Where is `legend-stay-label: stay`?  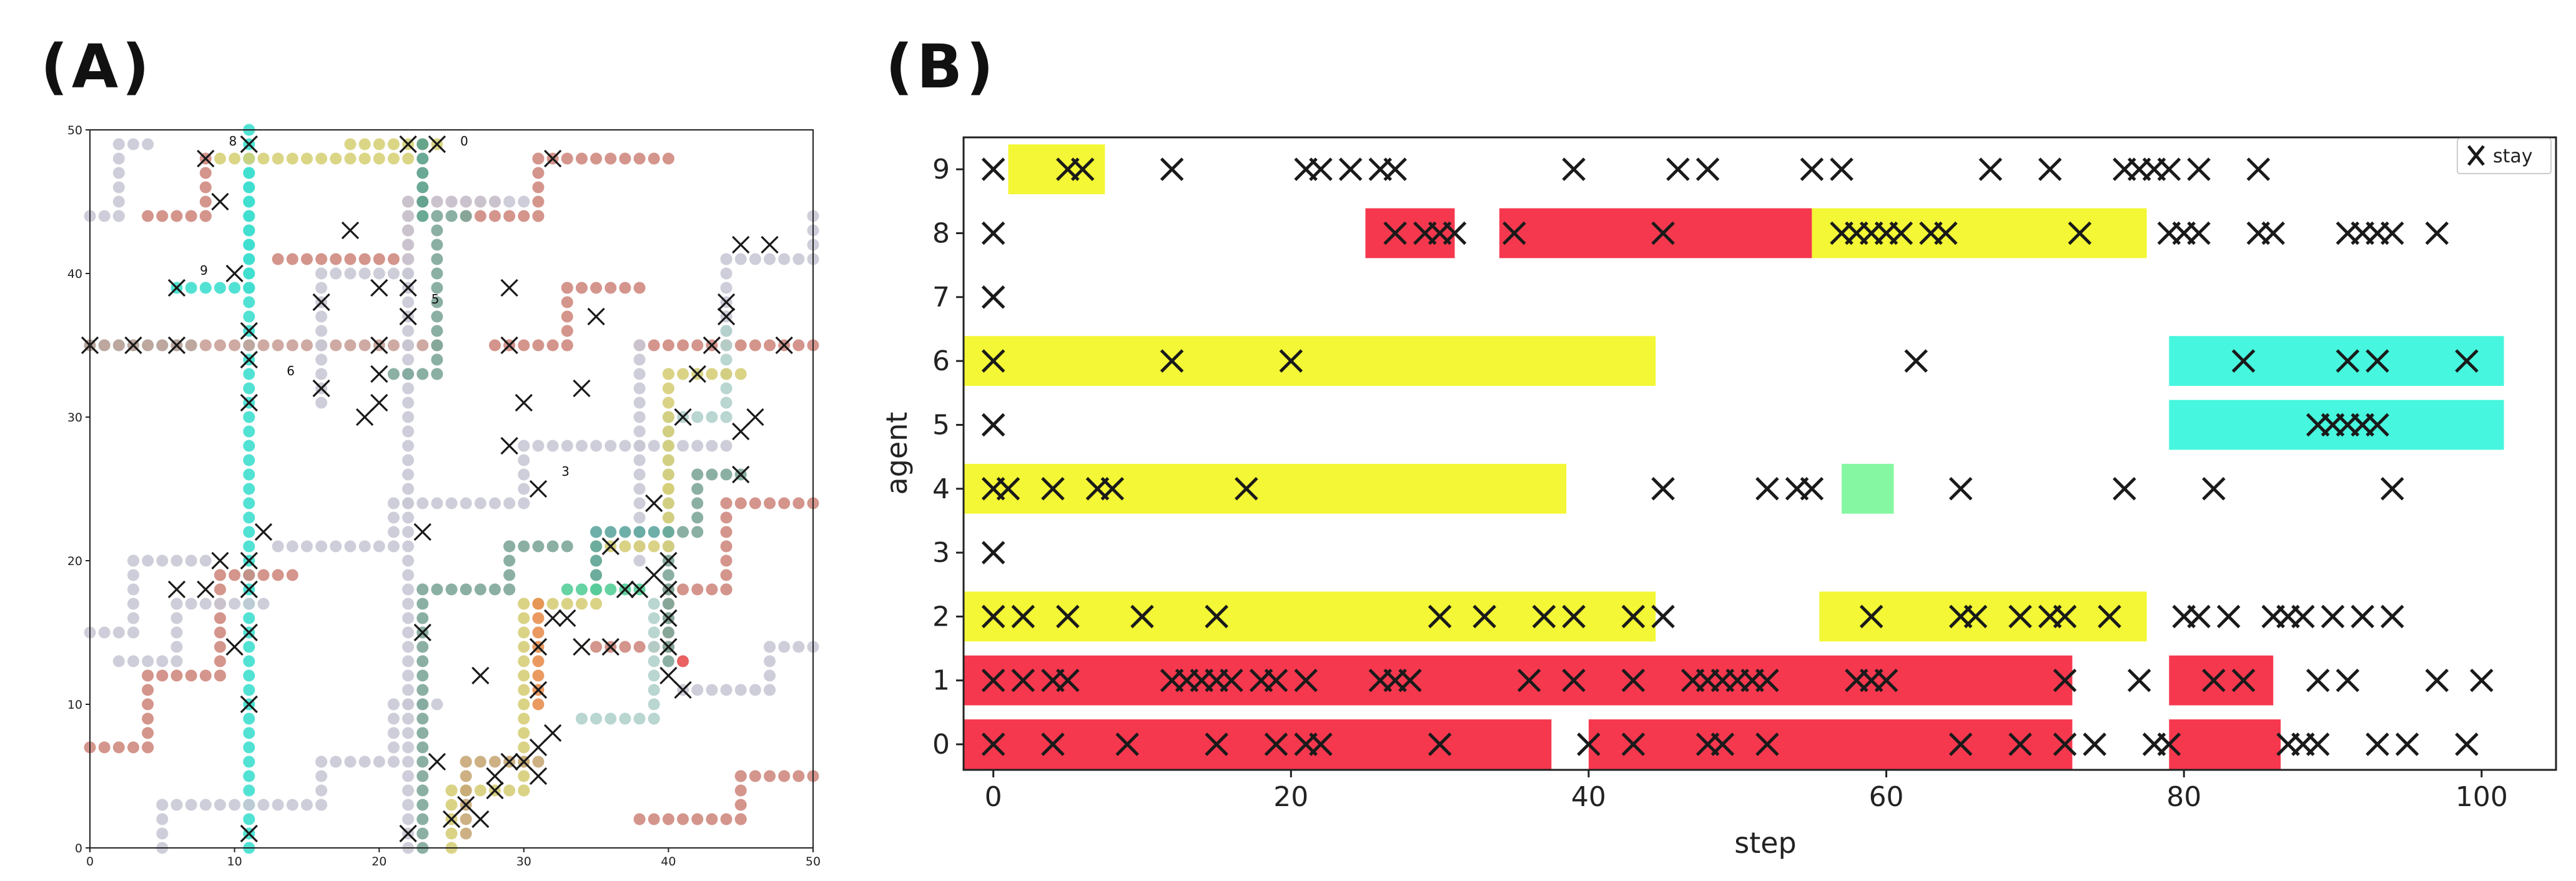
legend-stay-label: stay is located at coordinates (2513, 156).